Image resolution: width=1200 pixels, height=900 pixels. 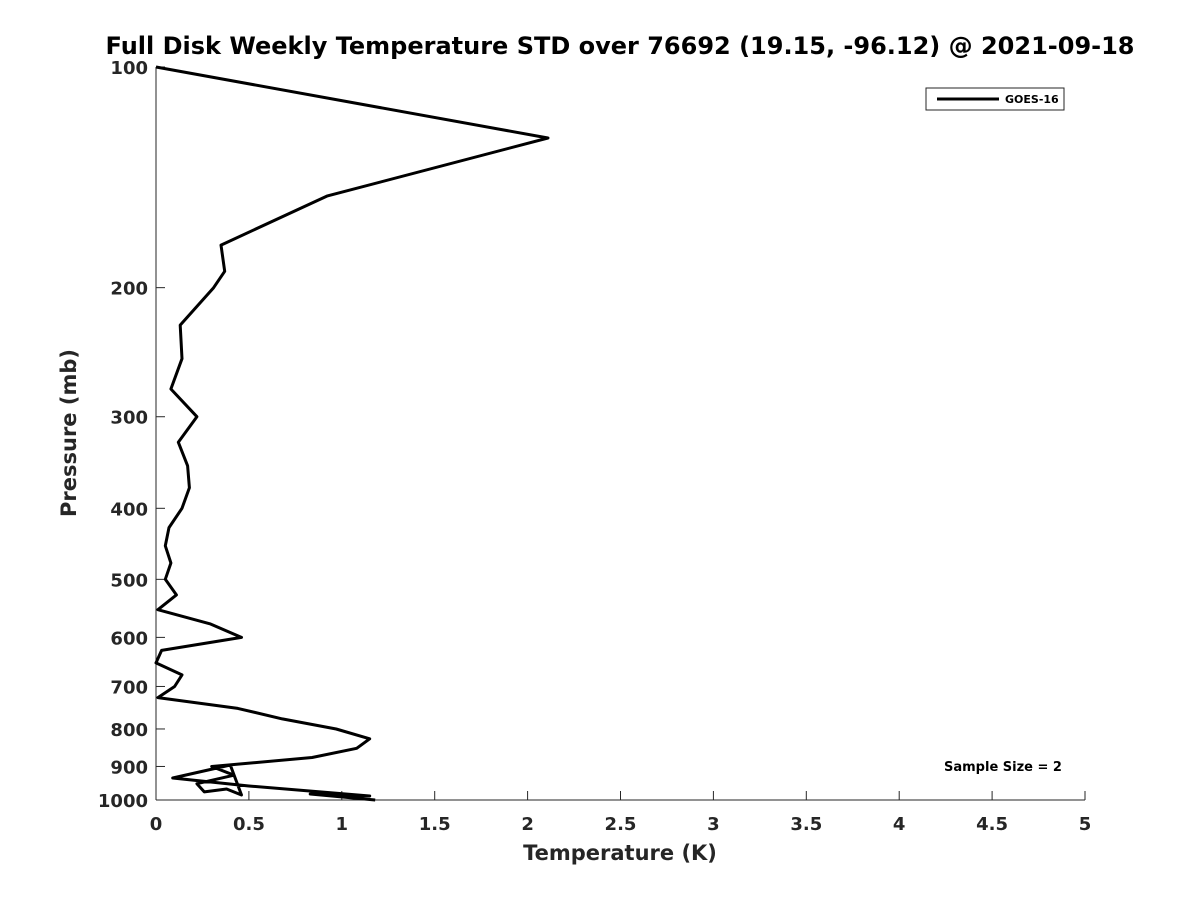 I want to click on y-tick-label: 1000, so click(x=123, y=801).